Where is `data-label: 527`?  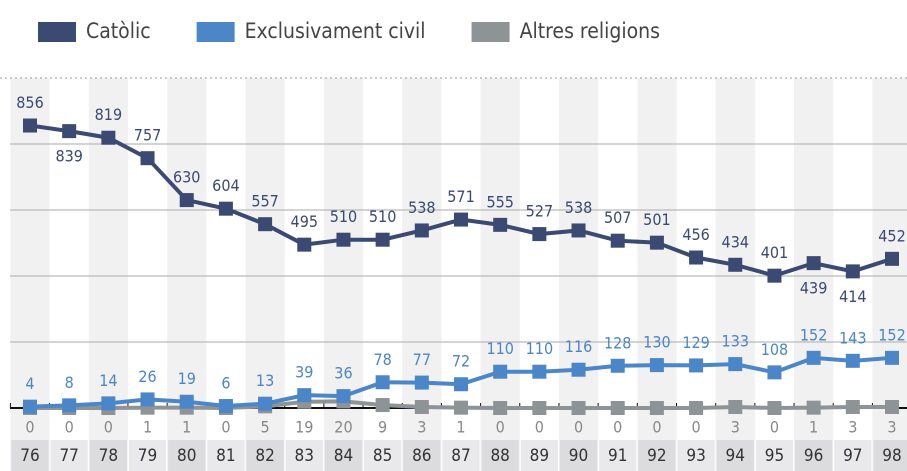 data-label: 527 is located at coordinates (539, 211).